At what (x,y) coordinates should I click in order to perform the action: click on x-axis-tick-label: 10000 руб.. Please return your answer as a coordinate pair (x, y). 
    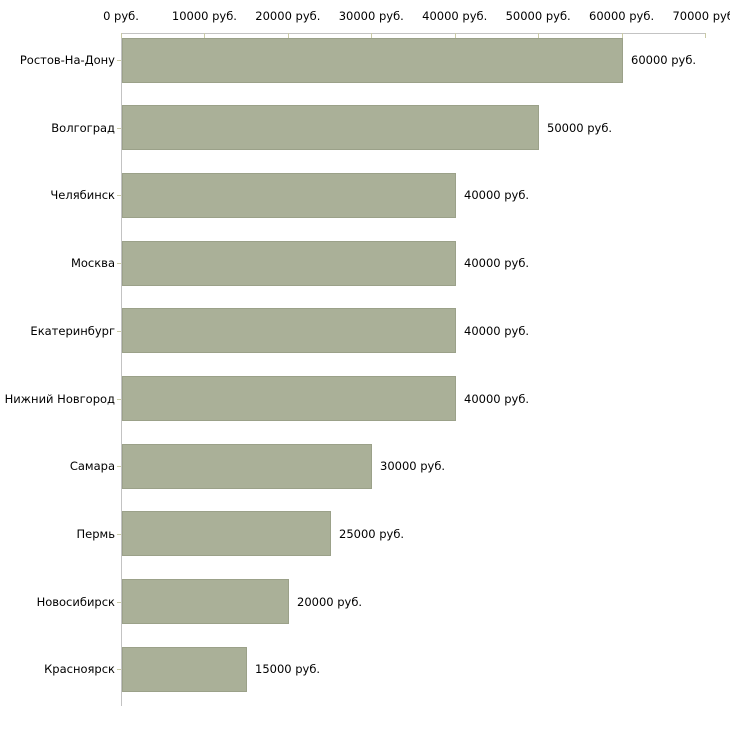
    Looking at the image, I should click on (204, 16).